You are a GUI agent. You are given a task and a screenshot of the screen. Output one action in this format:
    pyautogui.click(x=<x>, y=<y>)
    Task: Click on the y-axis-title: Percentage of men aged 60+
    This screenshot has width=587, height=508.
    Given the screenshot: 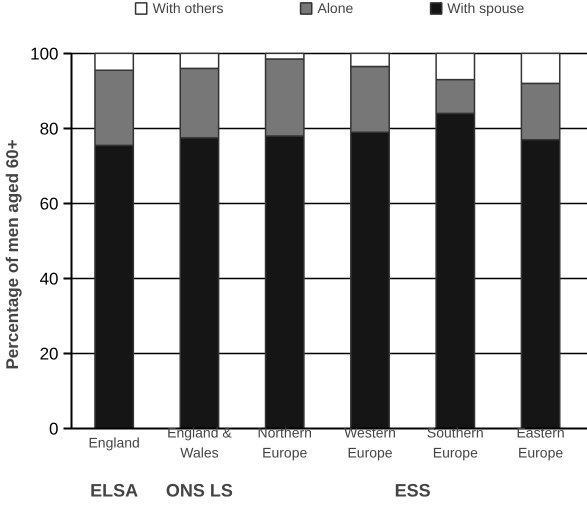 What is the action you would take?
    pyautogui.click(x=12, y=254)
    